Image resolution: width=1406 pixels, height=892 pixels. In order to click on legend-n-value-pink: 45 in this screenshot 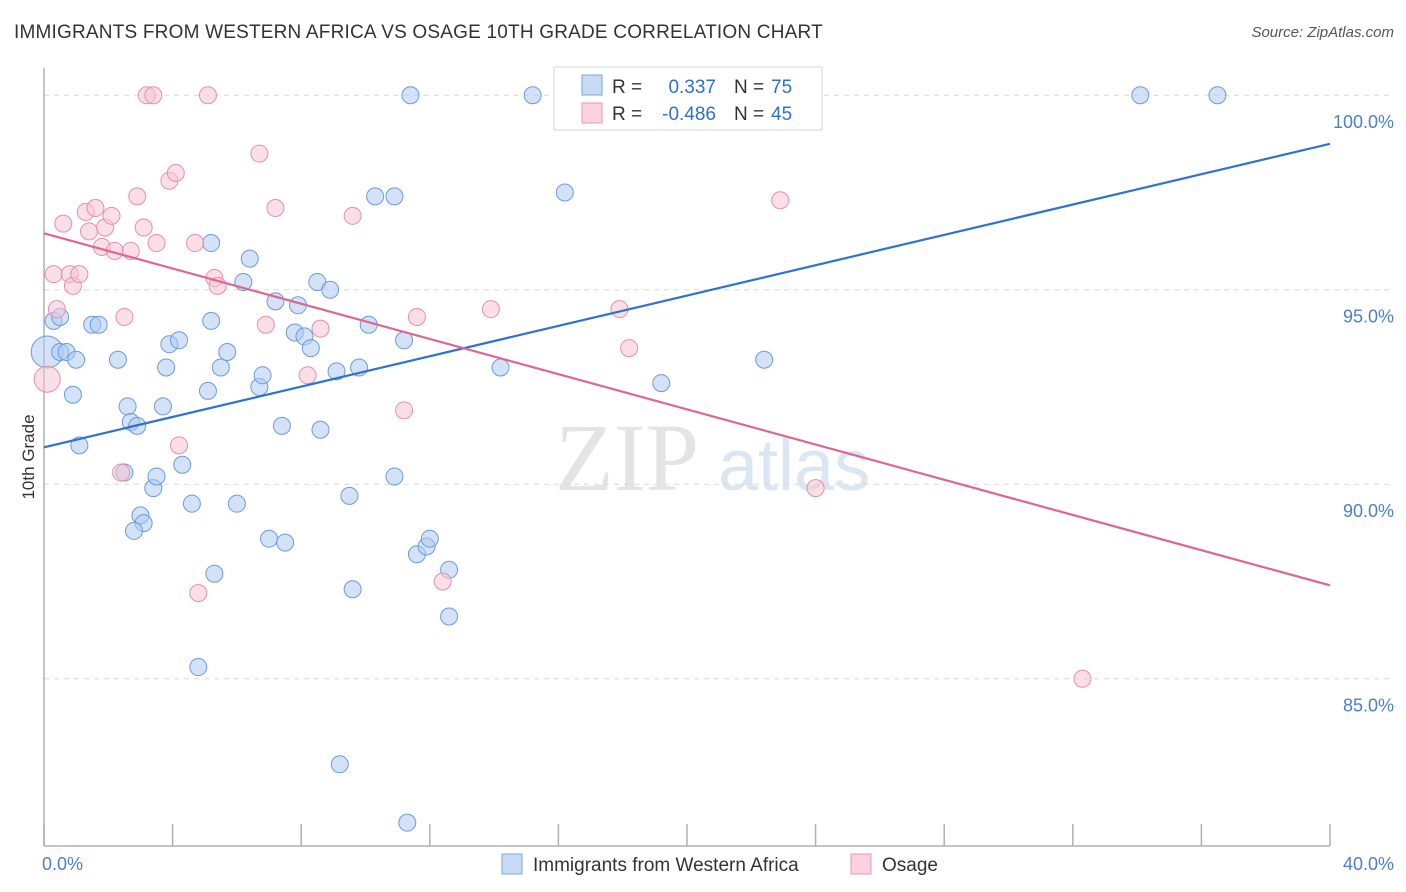, I will do `click(781, 114)`.